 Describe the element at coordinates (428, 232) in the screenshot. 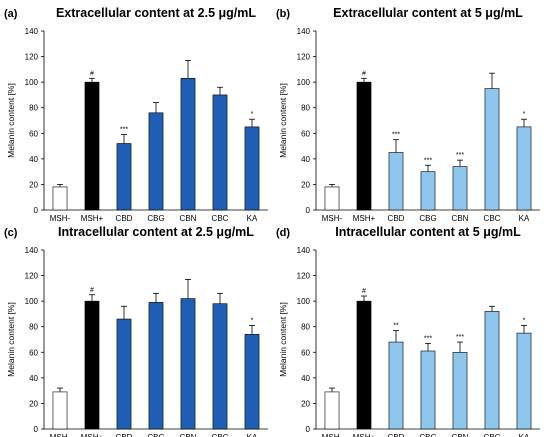

I see `chart-title: Intracellular content at 5 μg/mL` at that location.